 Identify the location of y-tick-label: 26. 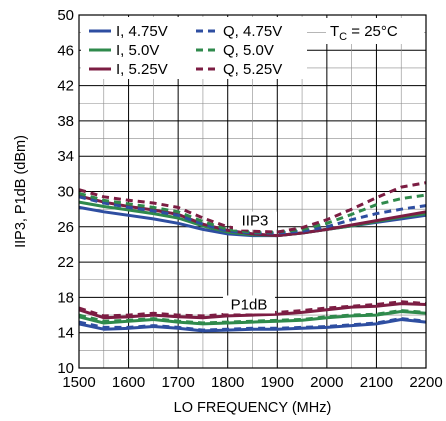
(65, 227).